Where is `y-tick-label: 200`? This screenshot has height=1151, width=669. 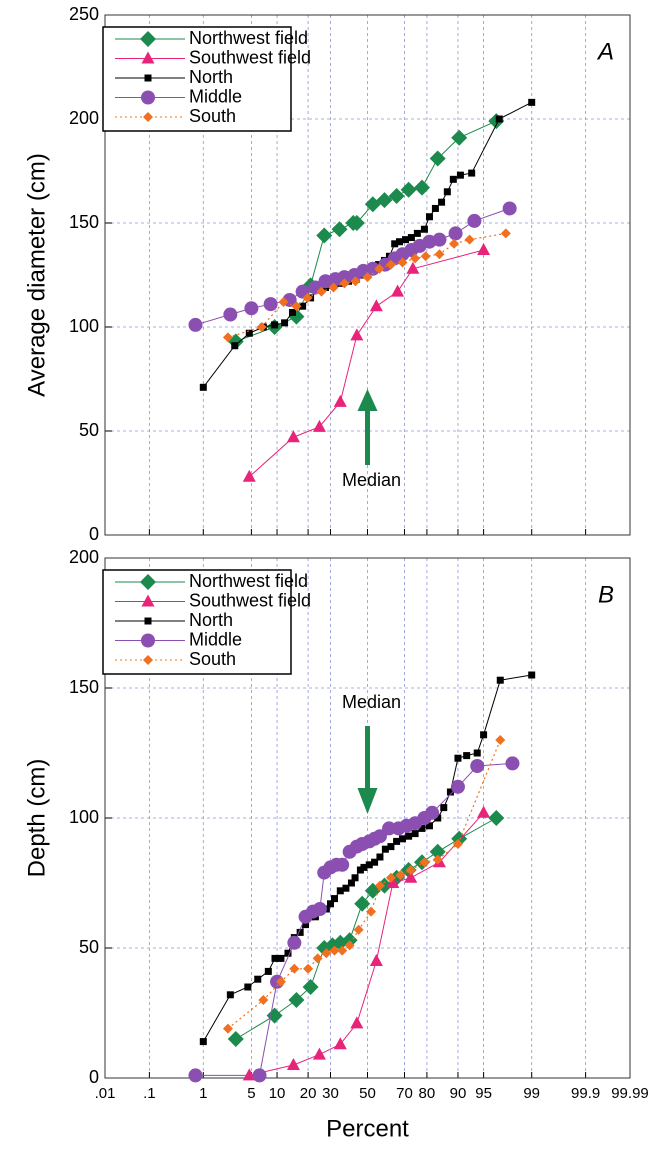 y-tick-label: 200 is located at coordinates (84, 557).